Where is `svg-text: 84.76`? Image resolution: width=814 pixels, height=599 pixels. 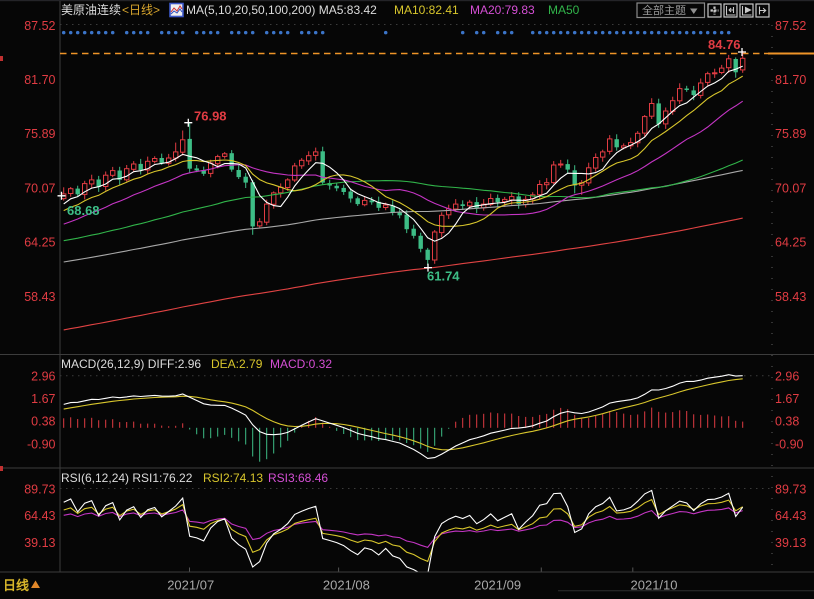
svg-text: 84.76 is located at coordinates (724, 44).